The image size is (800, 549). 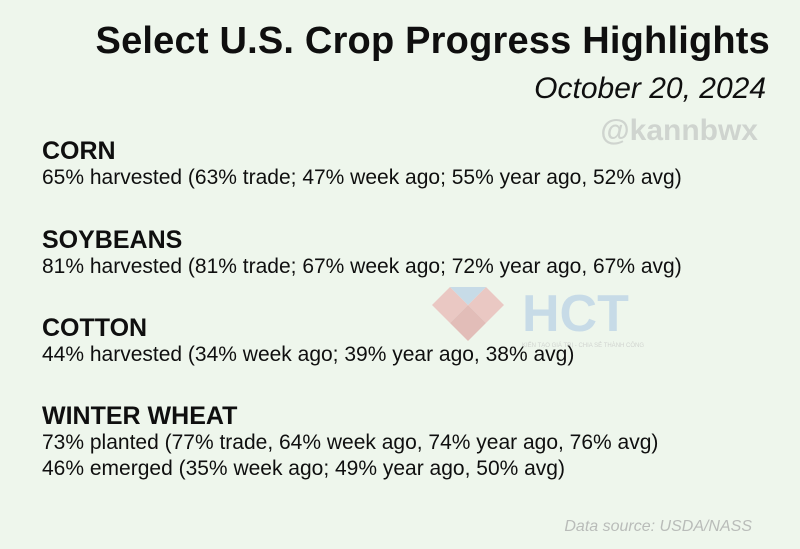 What do you see at coordinates (575, 314) in the screenshot?
I see `watermark-logo-text: HCT` at bounding box center [575, 314].